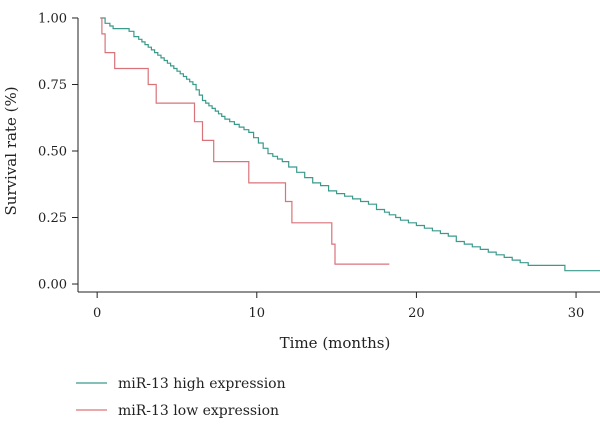 The width and height of the screenshot is (600, 428). Describe the element at coordinates (52, 85) in the screenshot. I see `y-tick-label: 0.75` at that location.